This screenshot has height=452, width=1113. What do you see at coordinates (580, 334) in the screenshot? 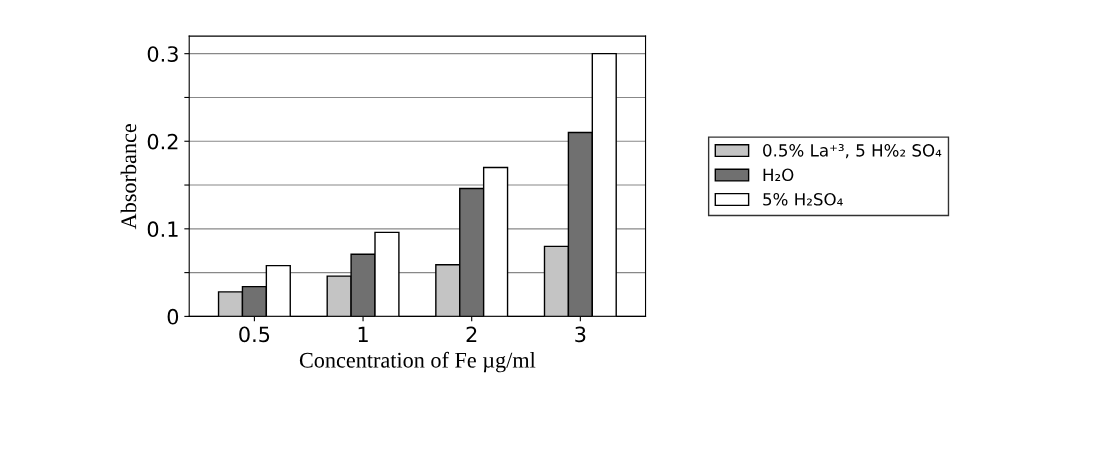
I see `x-tick-label: 3` at bounding box center [580, 334].